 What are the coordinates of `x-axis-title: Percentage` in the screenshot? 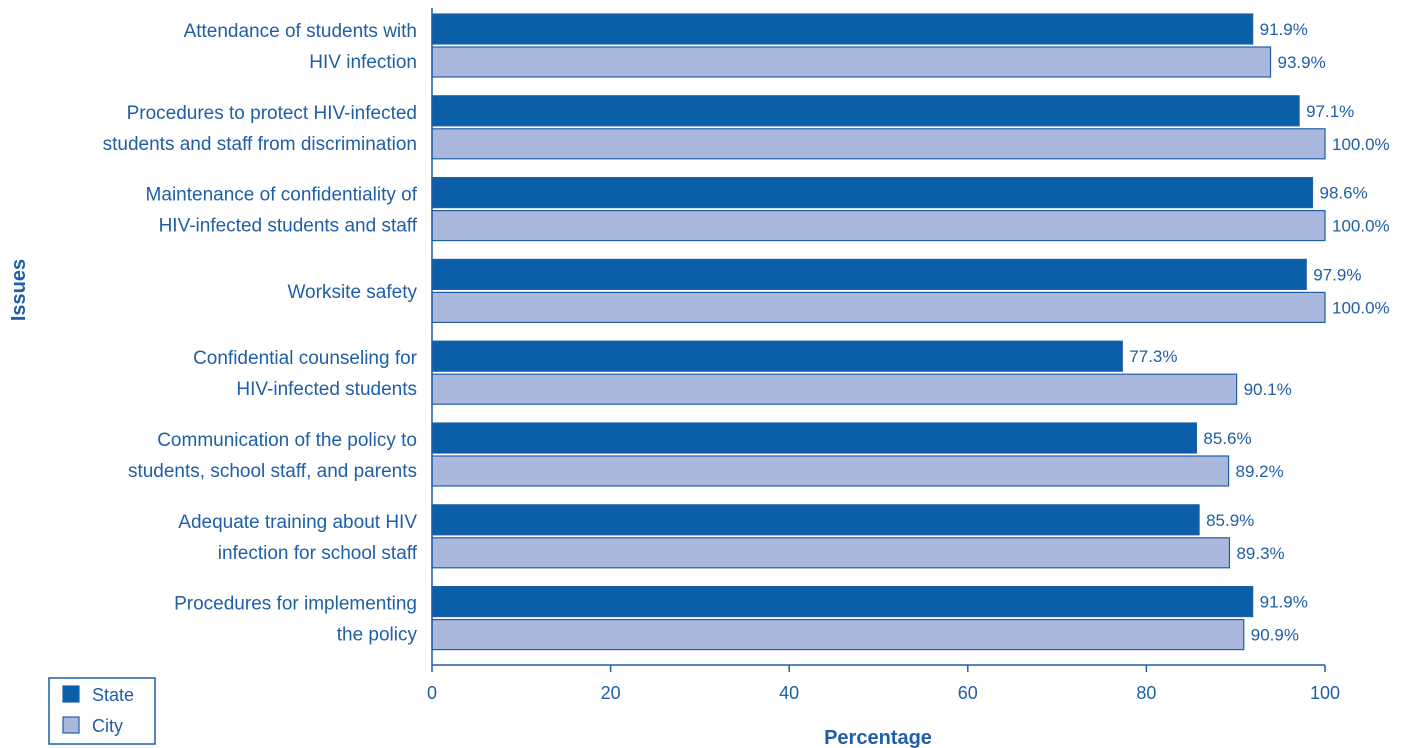 It's located at (878, 737).